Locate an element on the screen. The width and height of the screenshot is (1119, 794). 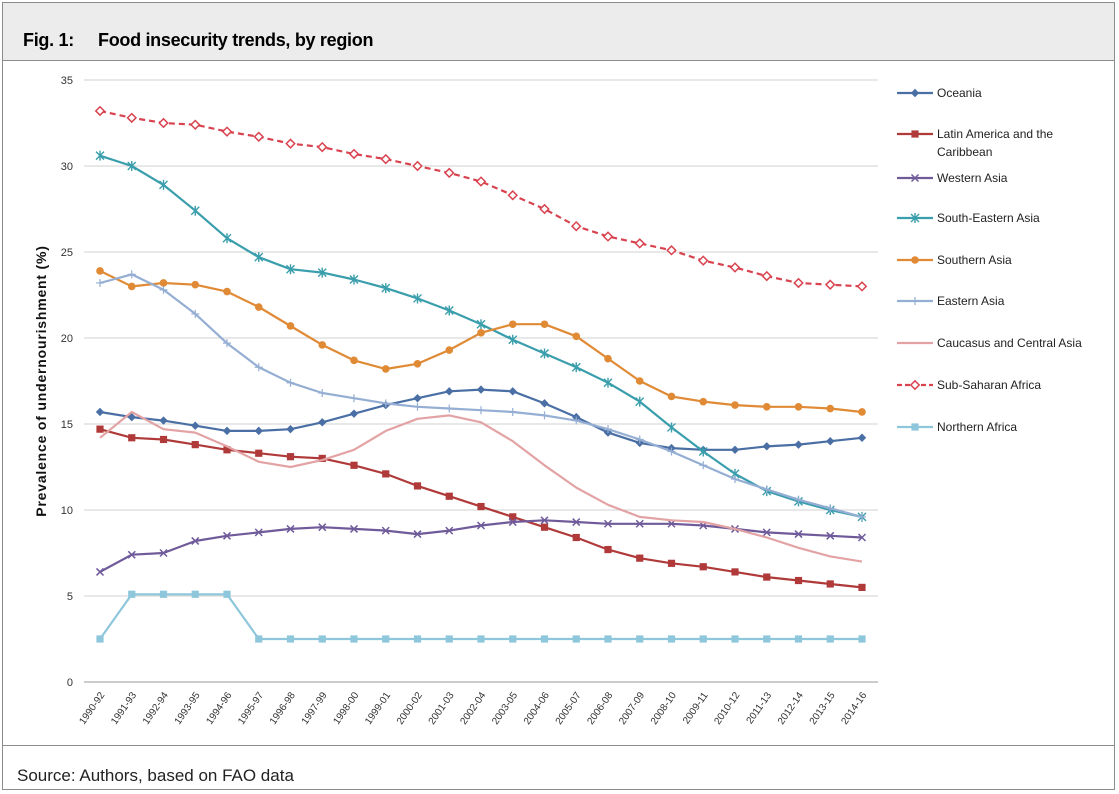
x-tick-label: 2011-13 is located at coordinates (760, 708).